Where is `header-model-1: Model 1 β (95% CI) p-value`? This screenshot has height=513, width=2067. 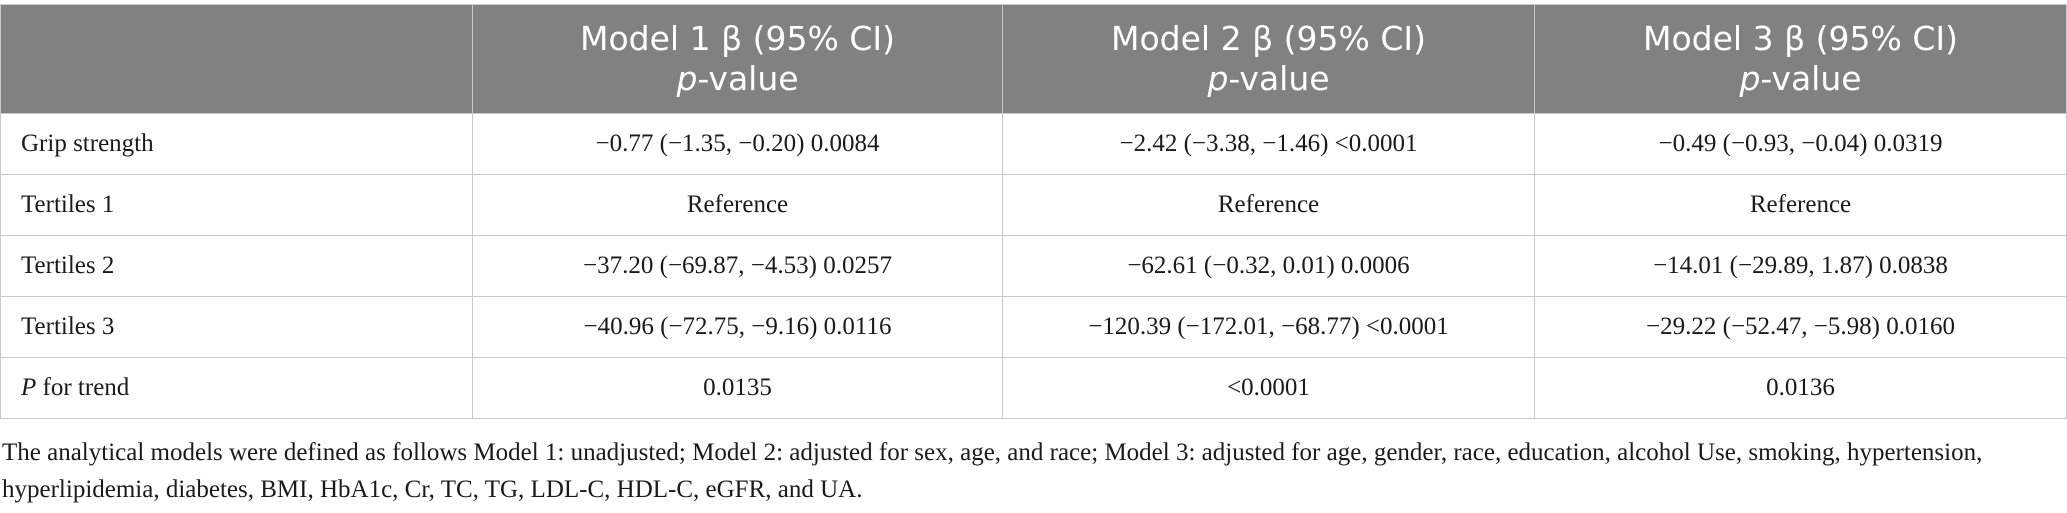
header-model-1: Model 1 β (95% CI) p-value is located at coordinates (737, 59).